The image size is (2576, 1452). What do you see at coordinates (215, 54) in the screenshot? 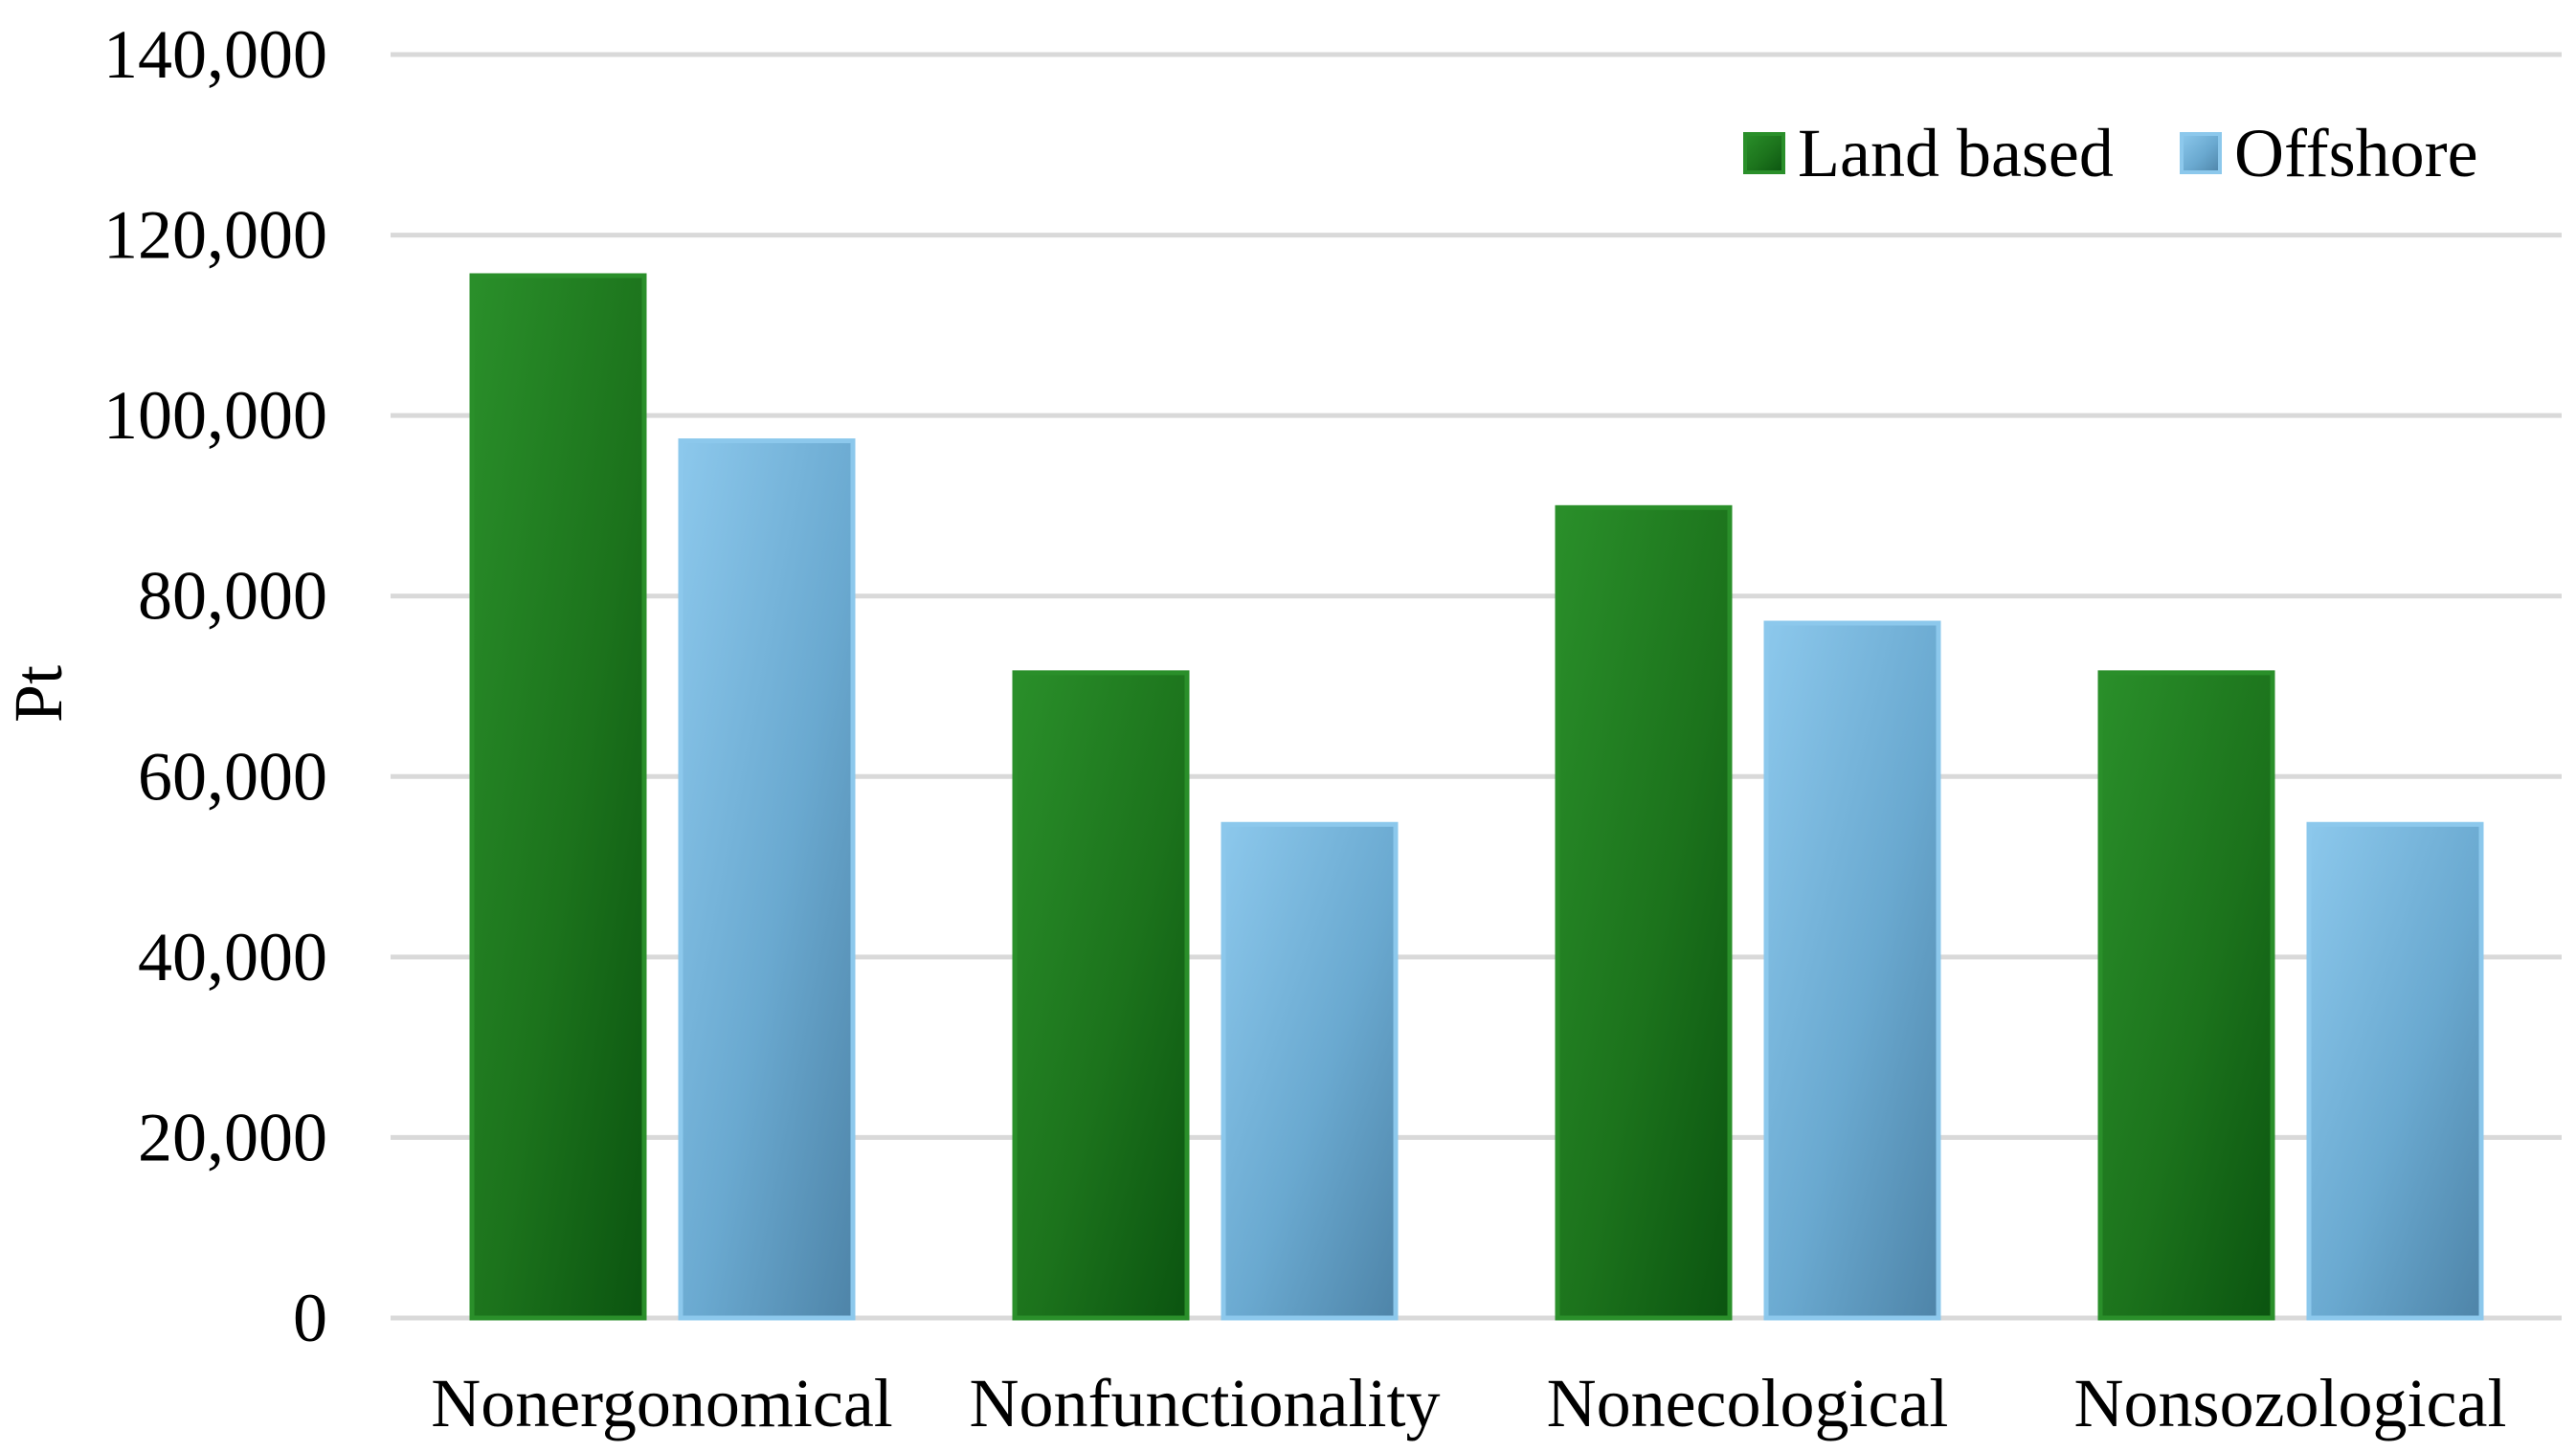
I see `y-tick-label: 140,000` at bounding box center [215, 54].